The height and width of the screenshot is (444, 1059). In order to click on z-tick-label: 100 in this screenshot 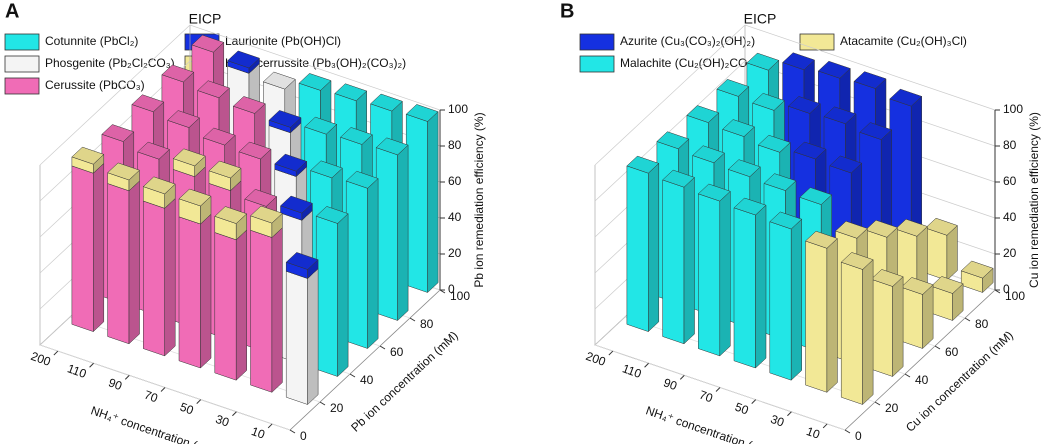, I will do `click(1013, 109)`.